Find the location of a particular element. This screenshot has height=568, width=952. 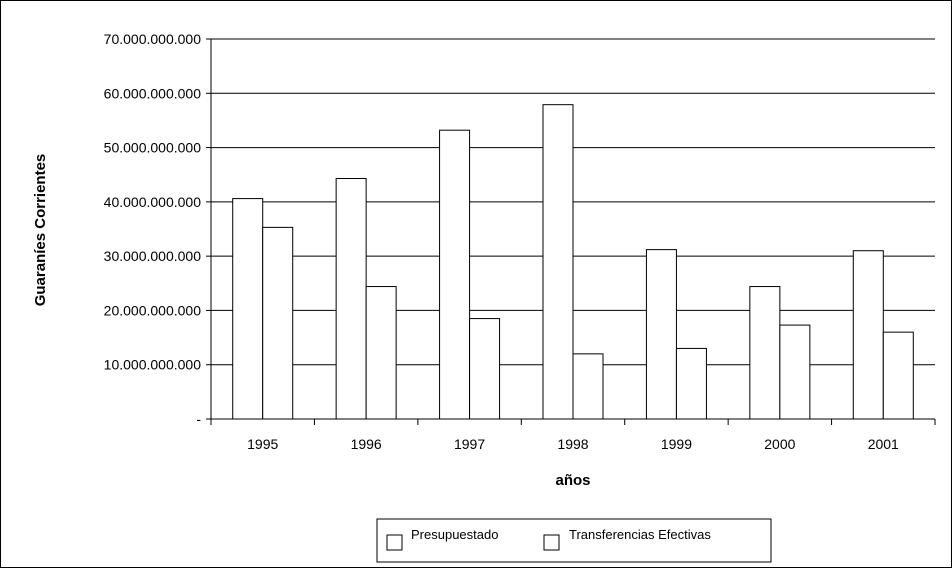

y-tick-label: 60.000.000.000 is located at coordinates (153, 93).